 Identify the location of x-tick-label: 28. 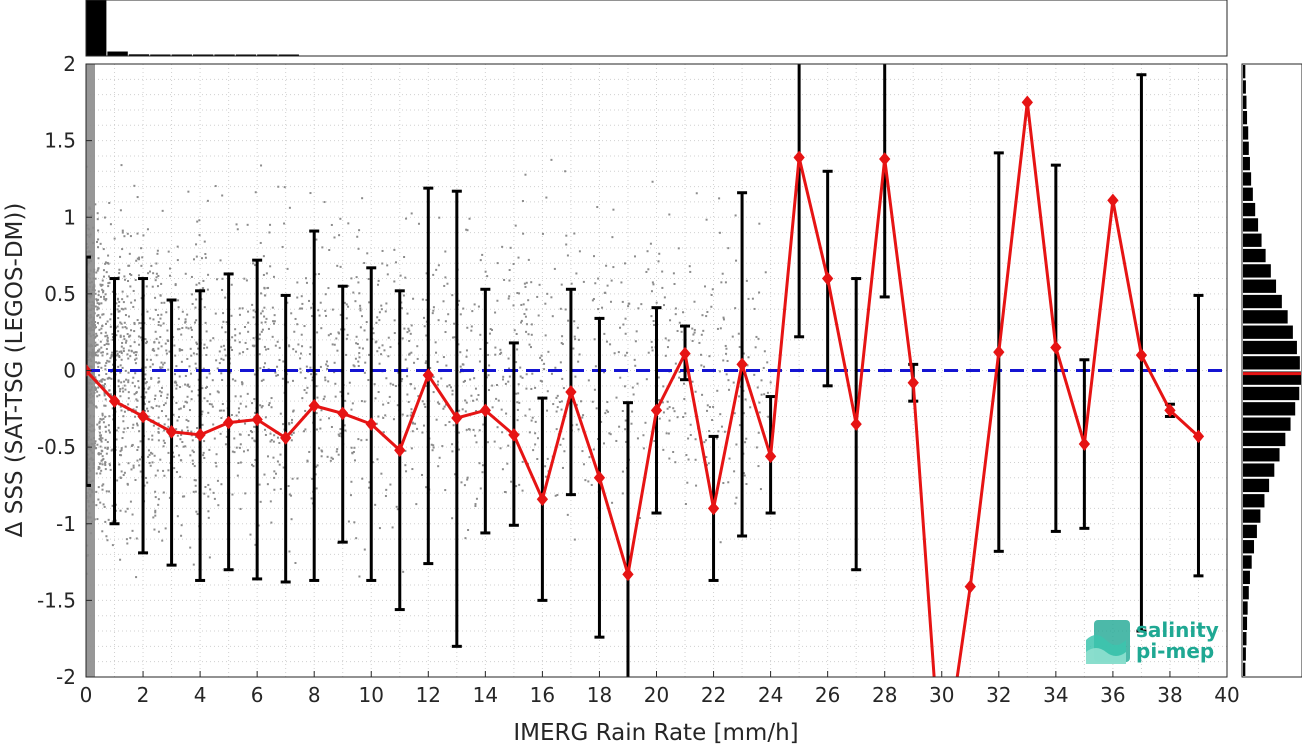
(884, 695).